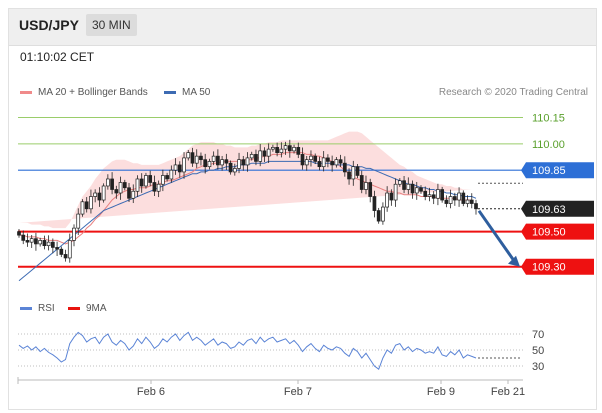 The width and height of the screenshot is (602, 413). Describe the element at coordinates (549, 268) in the screenshot. I see `level-label-5: 109.30` at that location.